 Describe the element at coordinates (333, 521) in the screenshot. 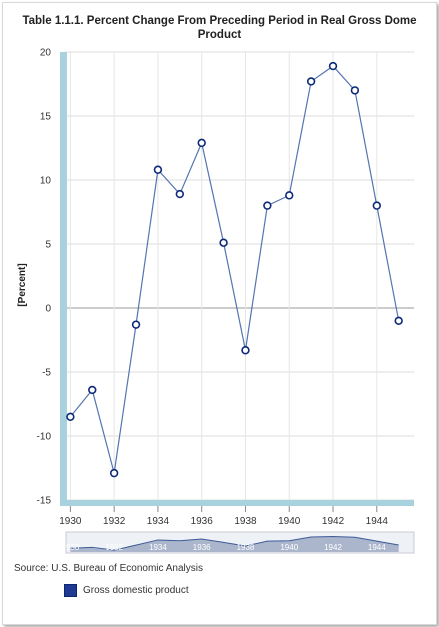

I see `x-tick-label: 1942` at that location.